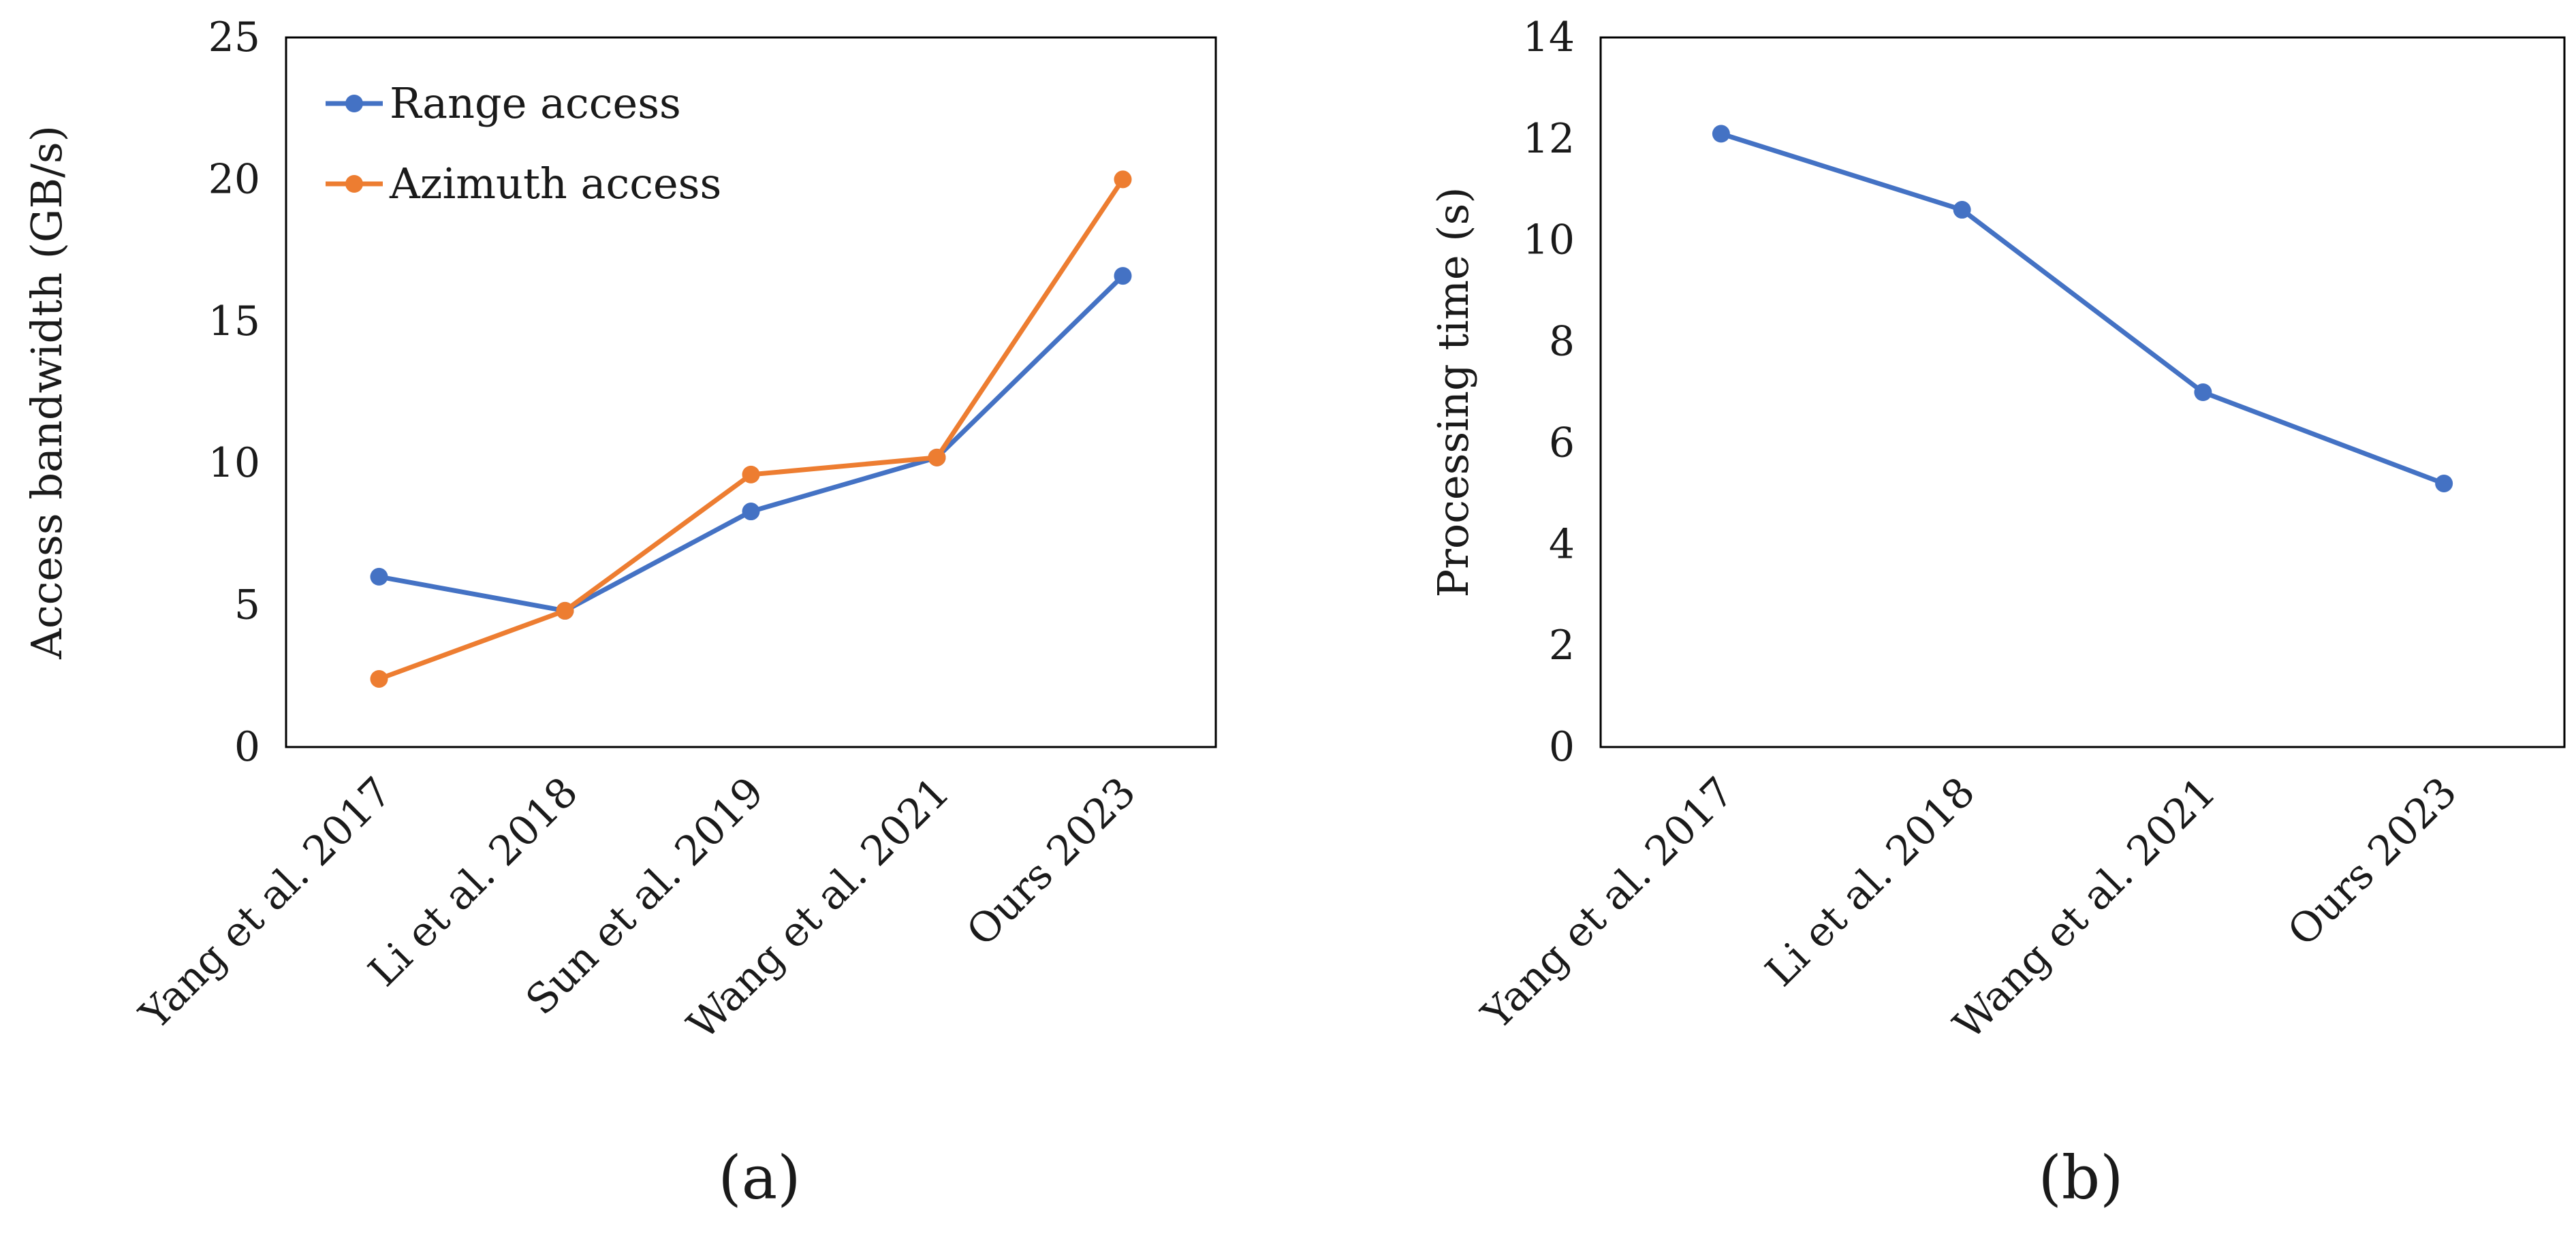 The image size is (2576, 1238). Describe the element at coordinates (247, 605) in the screenshot. I see `chart-a-y-tick-label: 5` at that location.